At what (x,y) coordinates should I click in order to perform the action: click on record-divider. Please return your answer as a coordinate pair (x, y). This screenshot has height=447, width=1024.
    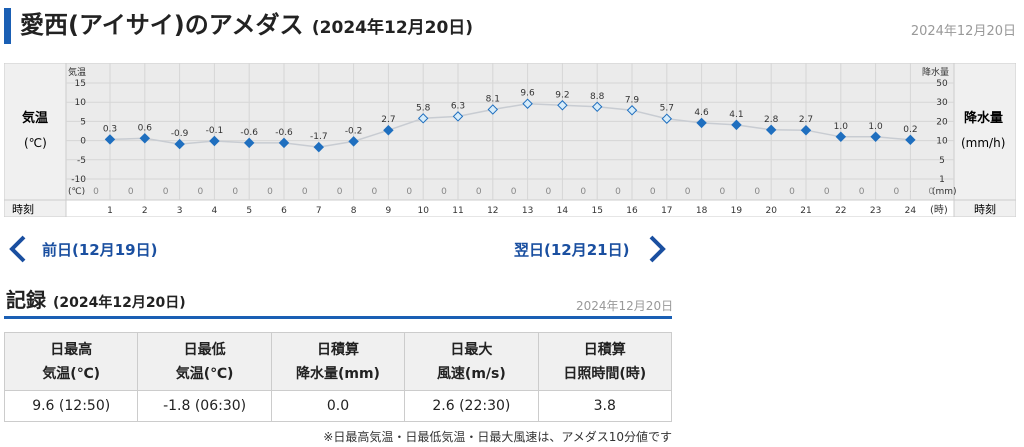
    Looking at the image, I should click on (338, 317).